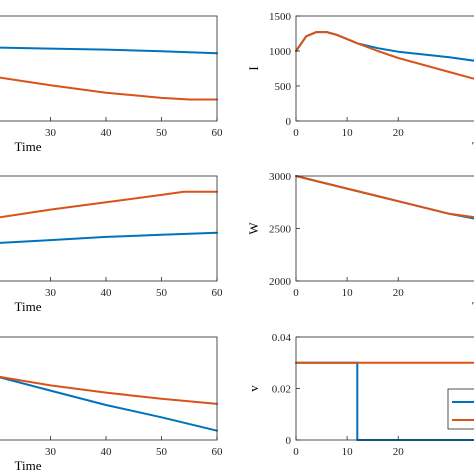 This screenshot has height=474, width=474. Describe the element at coordinates (281, 390) in the screenshot. I see `y-tick-label: 0.02` at that location.